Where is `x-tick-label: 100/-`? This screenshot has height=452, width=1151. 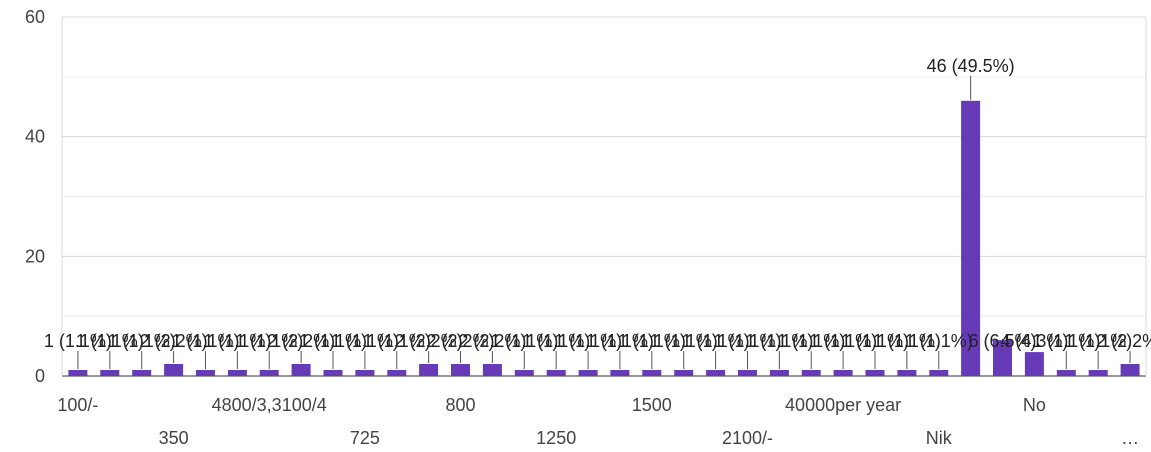
x-tick-label: 100/- is located at coordinates (77, 405).